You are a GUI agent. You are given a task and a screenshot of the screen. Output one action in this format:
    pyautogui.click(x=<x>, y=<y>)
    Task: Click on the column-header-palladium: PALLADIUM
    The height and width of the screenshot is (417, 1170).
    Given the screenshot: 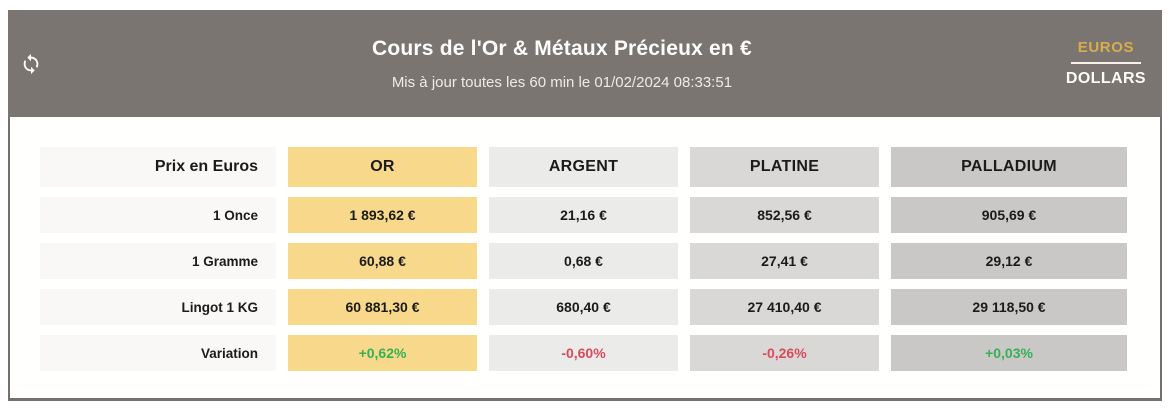 What is the action you would take?
    pyautogui.click(x=1009, y=167)
    